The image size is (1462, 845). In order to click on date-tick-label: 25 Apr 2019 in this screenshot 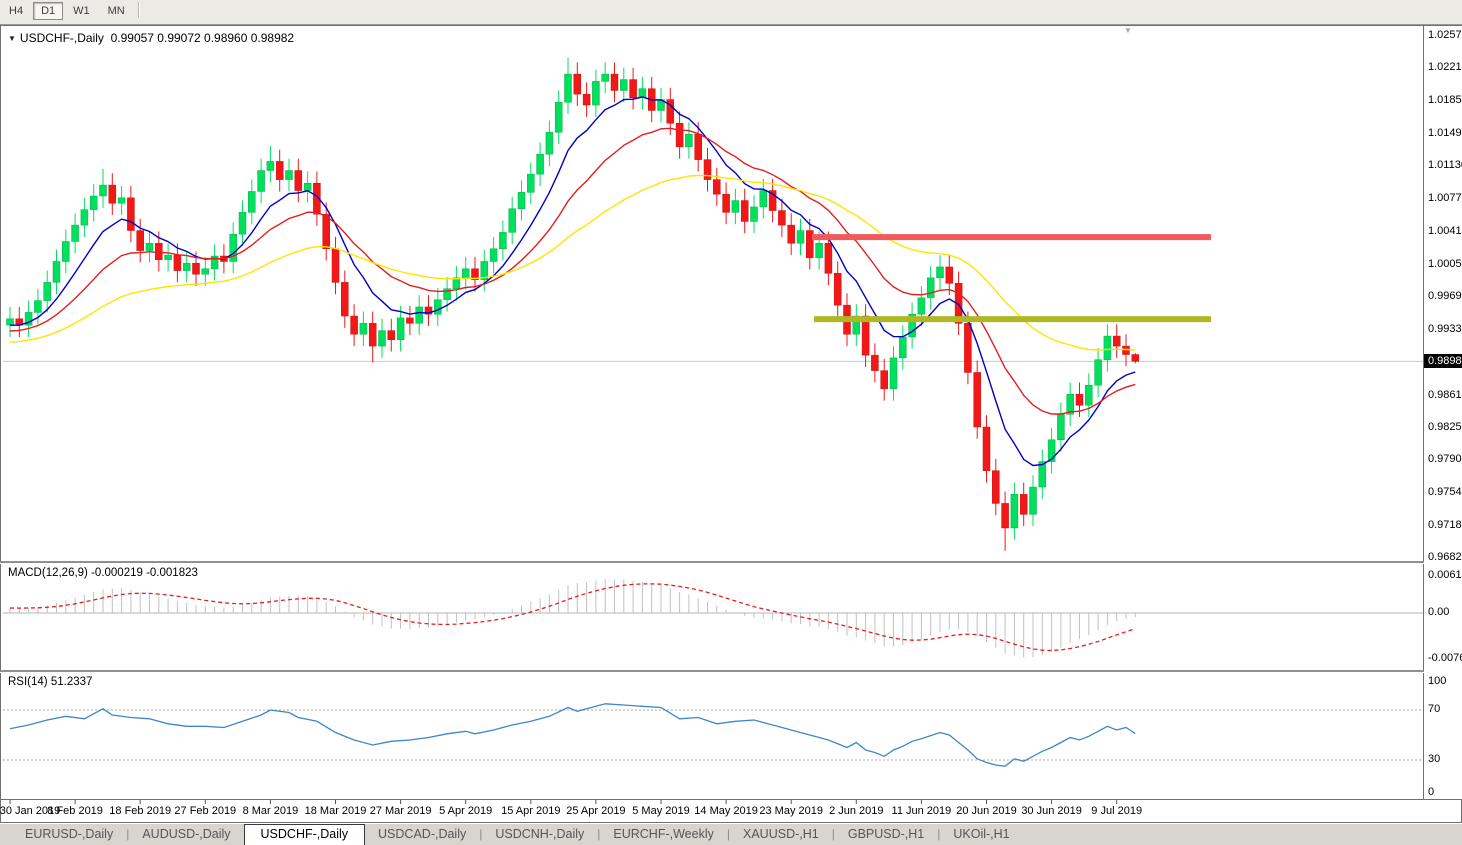, I will do `click(596, 811)`.